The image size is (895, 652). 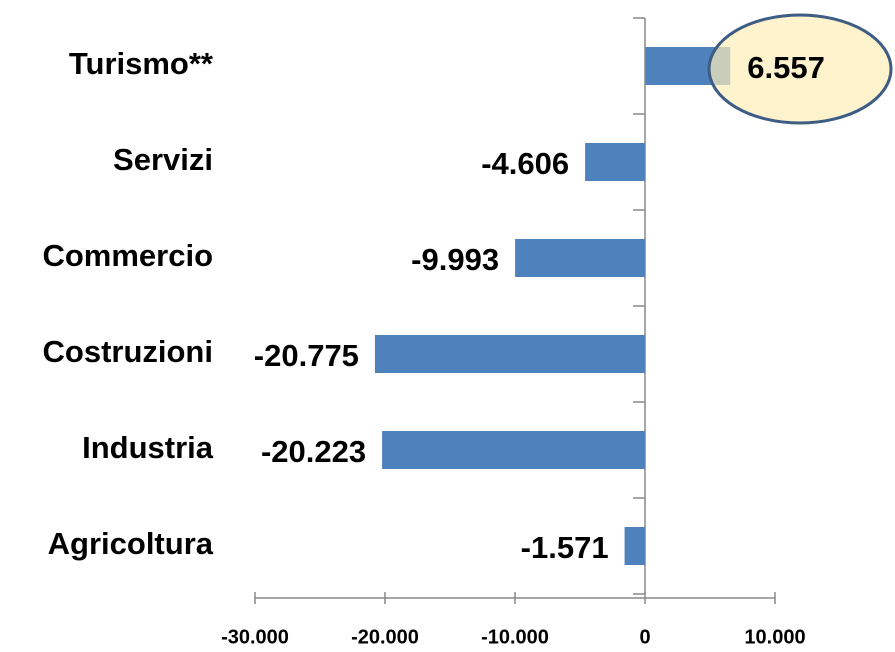 What do you see at coordinates (455, 259) in the screenshot?
I see `value-label: -9.993` at bounding box center [455, 259].